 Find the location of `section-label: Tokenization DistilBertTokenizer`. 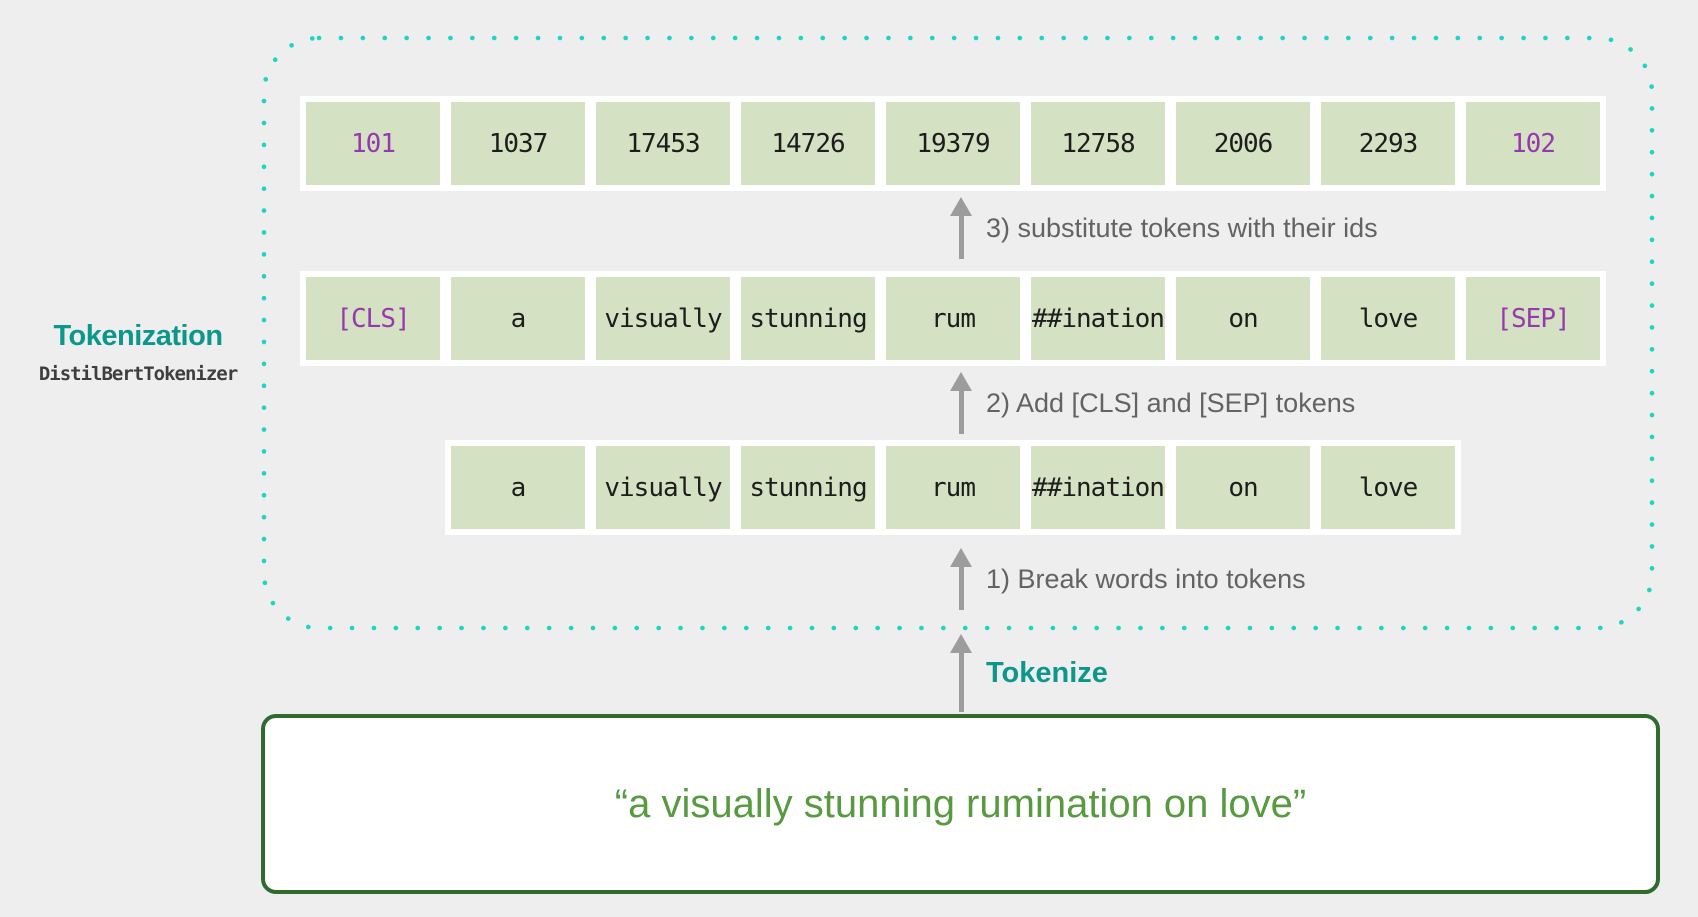

section-label: Tokenization DistilBertTokenizer is located at coordinates (138, 352).